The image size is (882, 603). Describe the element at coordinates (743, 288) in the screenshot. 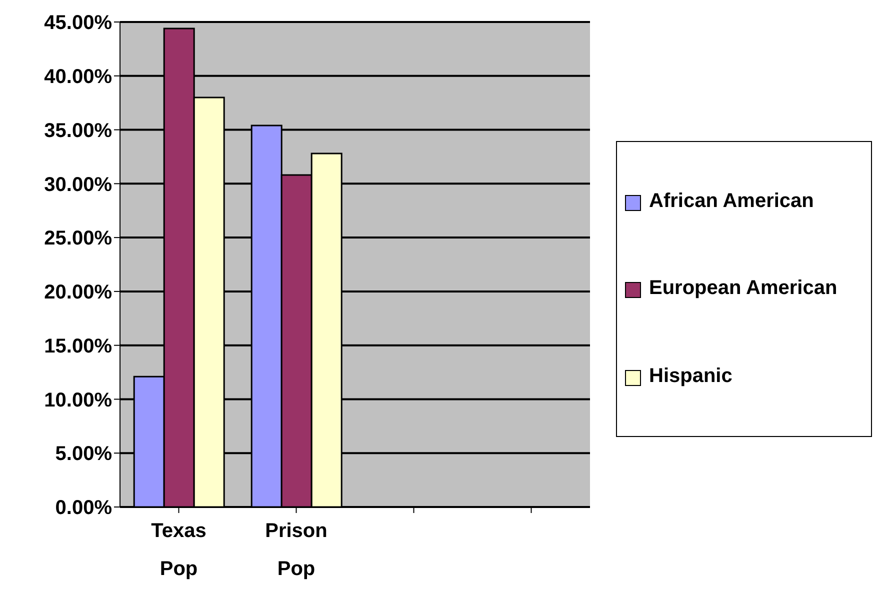

I see `legend-label: European American` at that location.